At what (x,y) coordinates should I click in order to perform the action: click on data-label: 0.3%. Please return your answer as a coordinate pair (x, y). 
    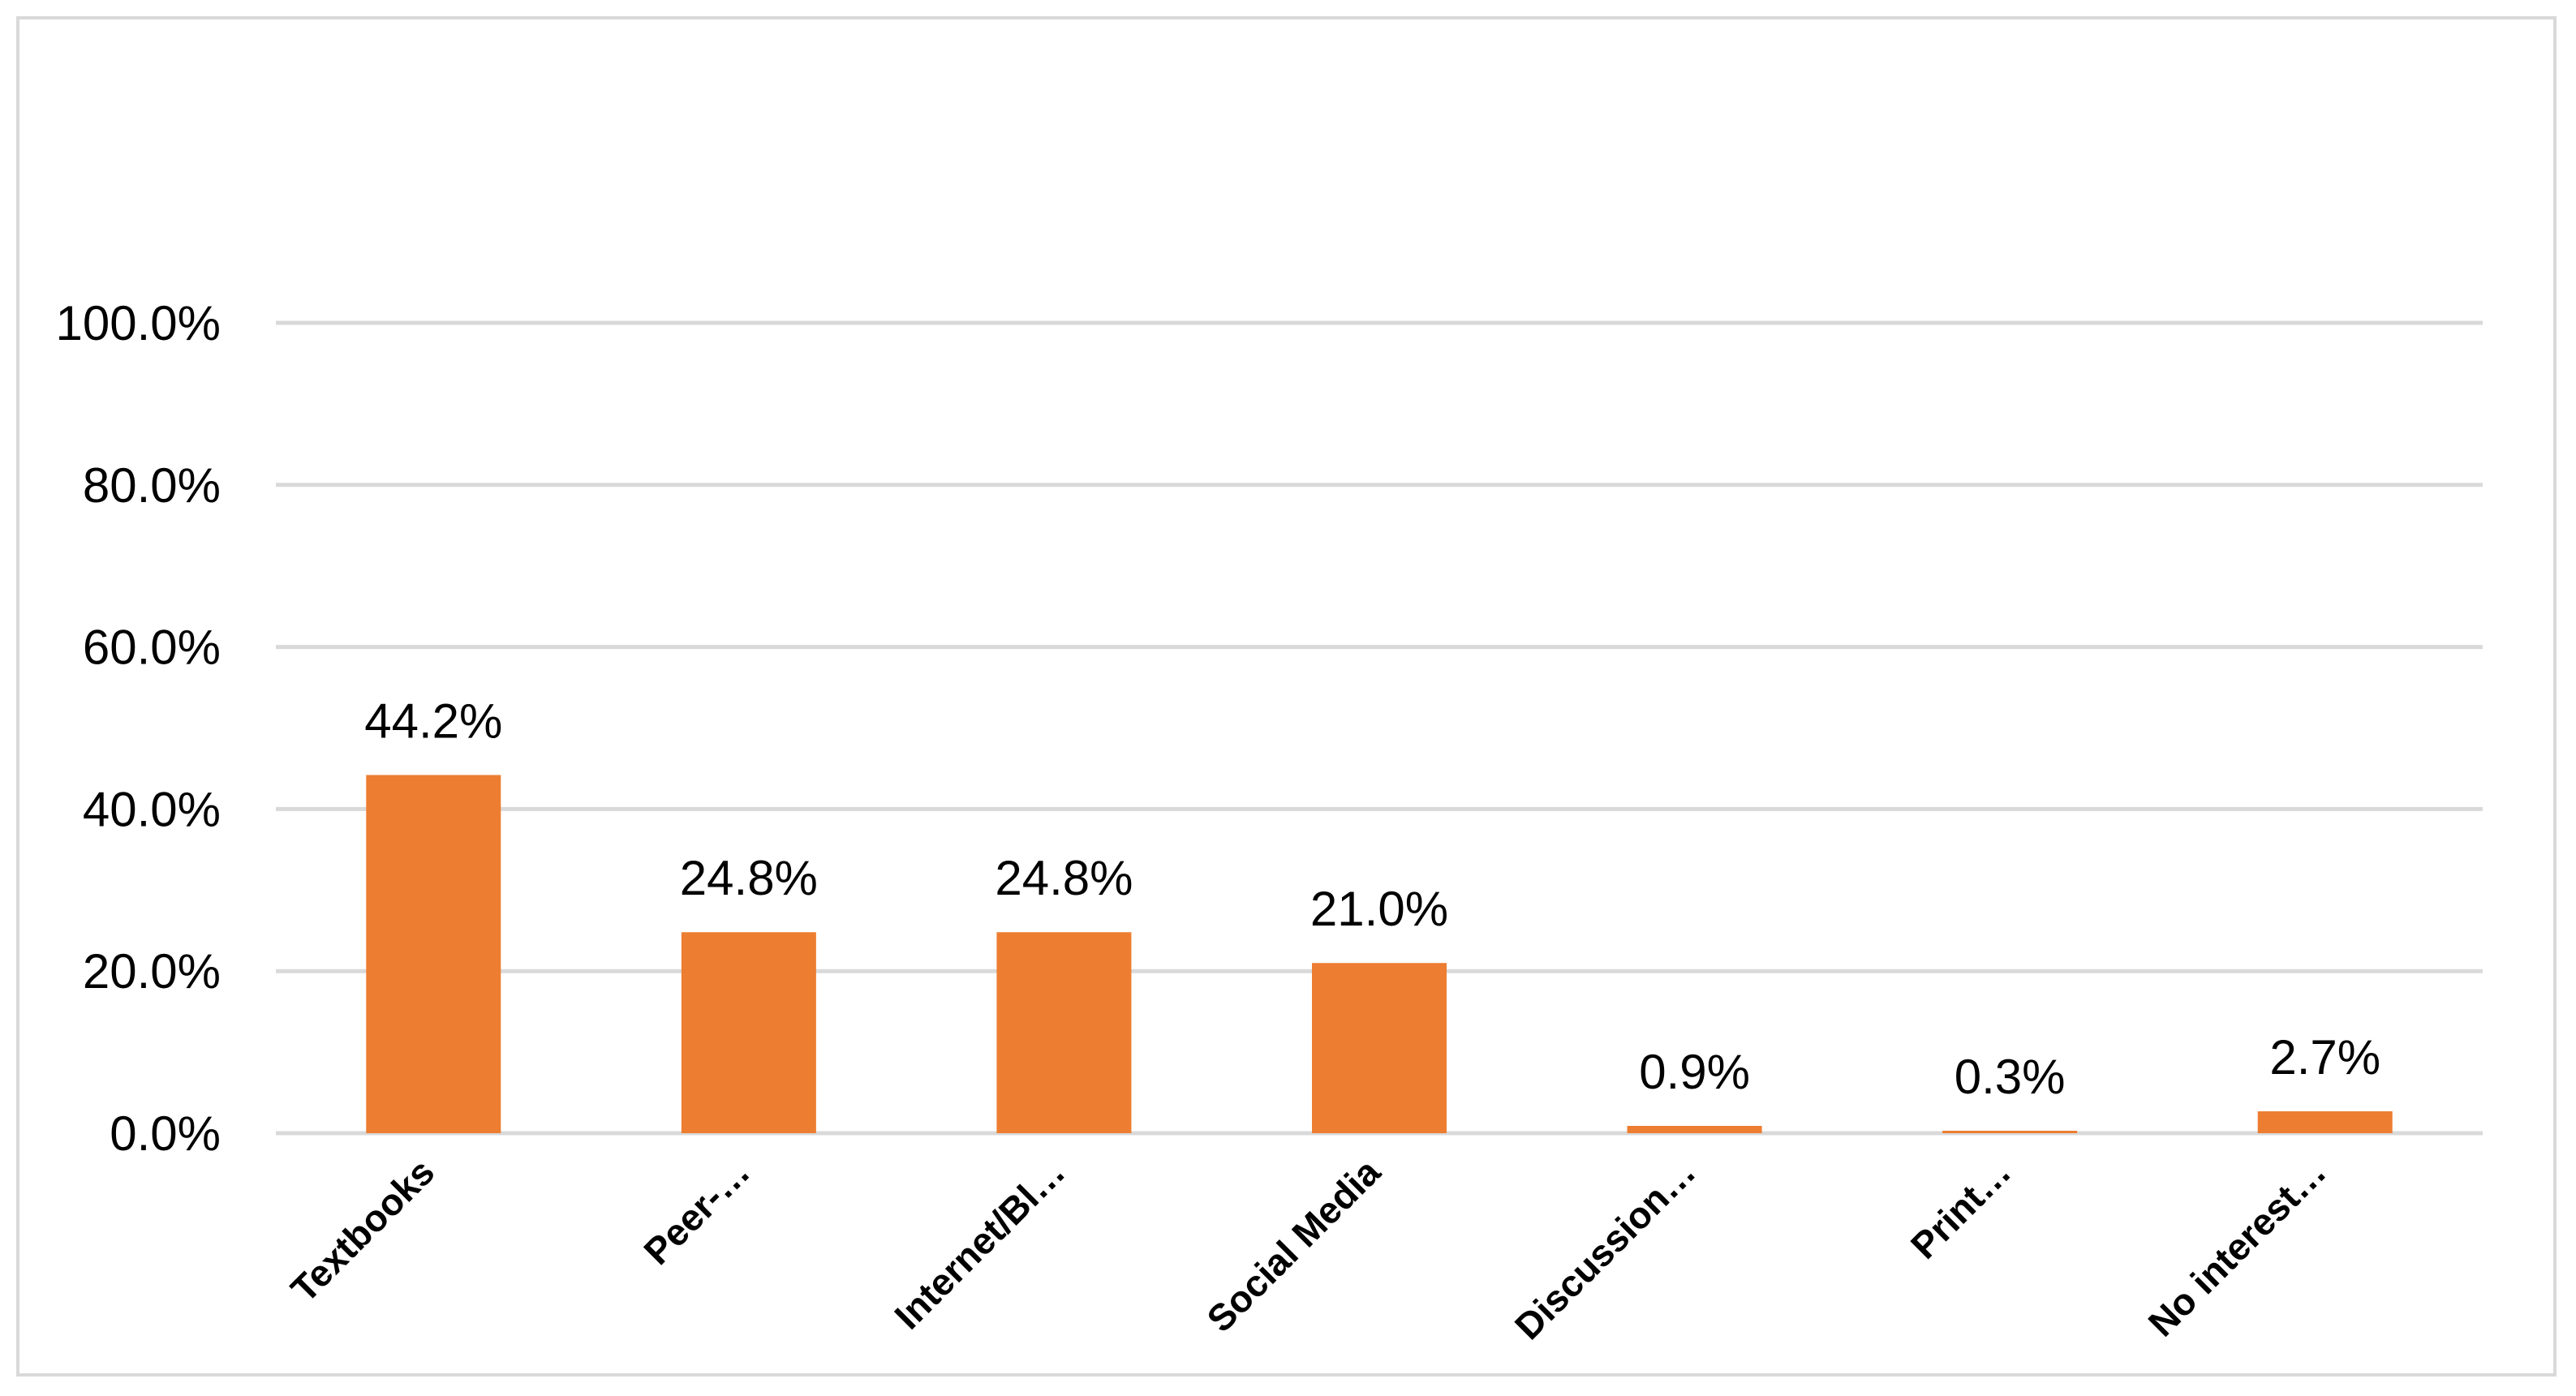
    Looking at the image, I should click on (2011, 1077).